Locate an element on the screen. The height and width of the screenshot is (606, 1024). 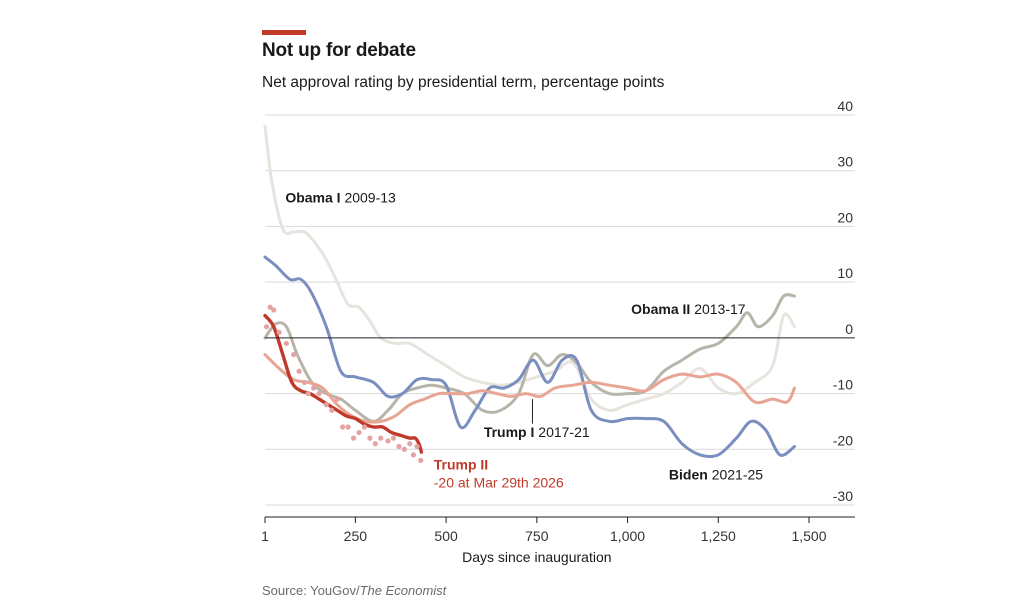
y-axis-labels: 40 30 20 10 0 -10 -20 -30 is located at coordinates (843, 301).